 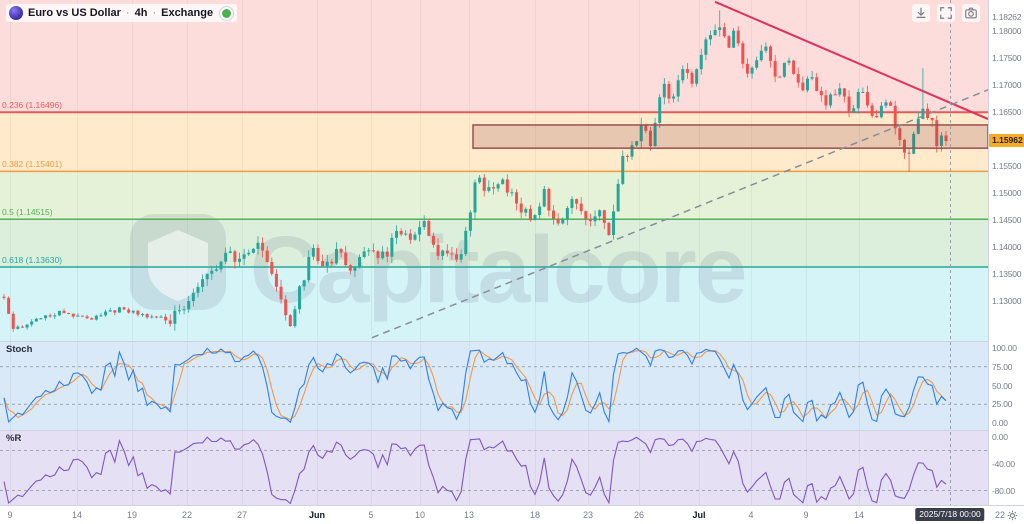 What do you see at coordinates (699, 515) in the screenshot?
I see `time-axis-label: Jul` at bounding box center [699, 515].